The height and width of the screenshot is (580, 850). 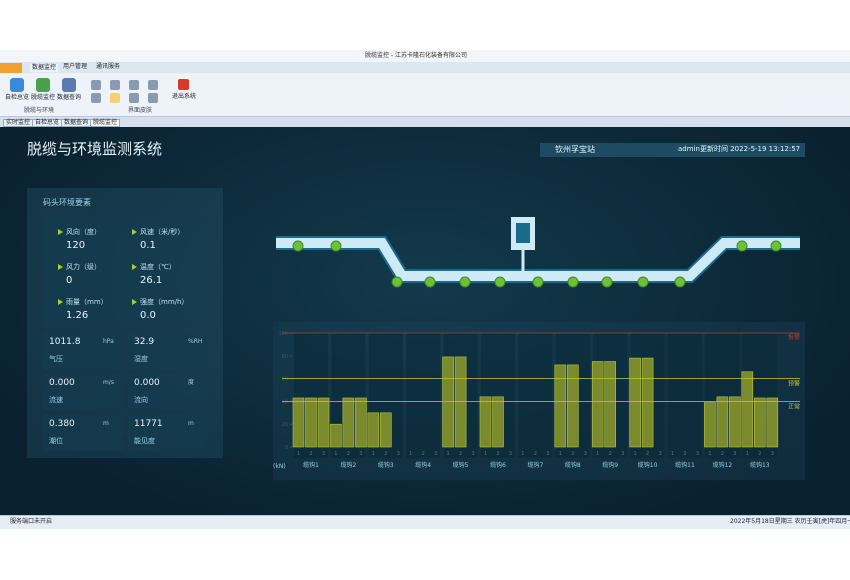 What do you see at coordinates (125, 271) in the screenshot?
I see `env-inner` at bounding box center [125, 271].